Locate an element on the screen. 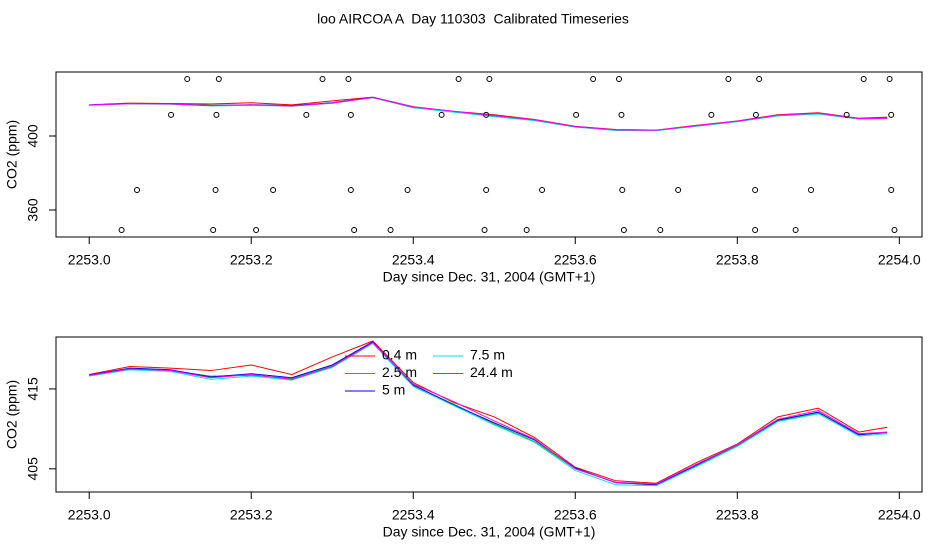 The width and height of the screenshot is (950, 550). series-line is located at coordinates (488, 114).